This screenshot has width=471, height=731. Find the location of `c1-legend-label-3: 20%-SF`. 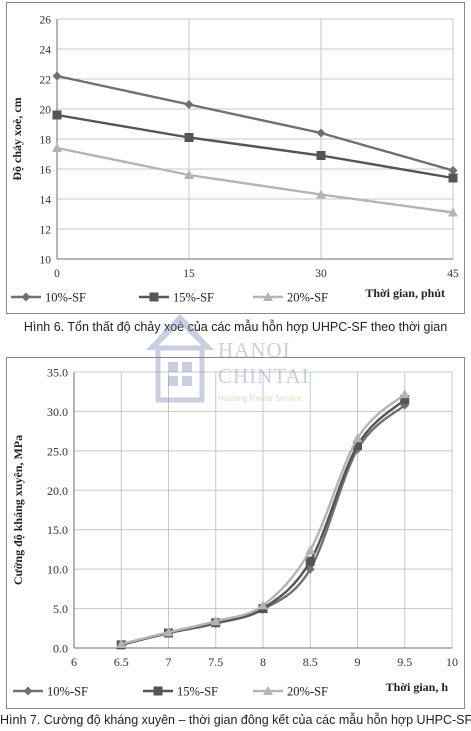

c1-legend-label-3: 20%-SF is located at coordinates (307, 298).